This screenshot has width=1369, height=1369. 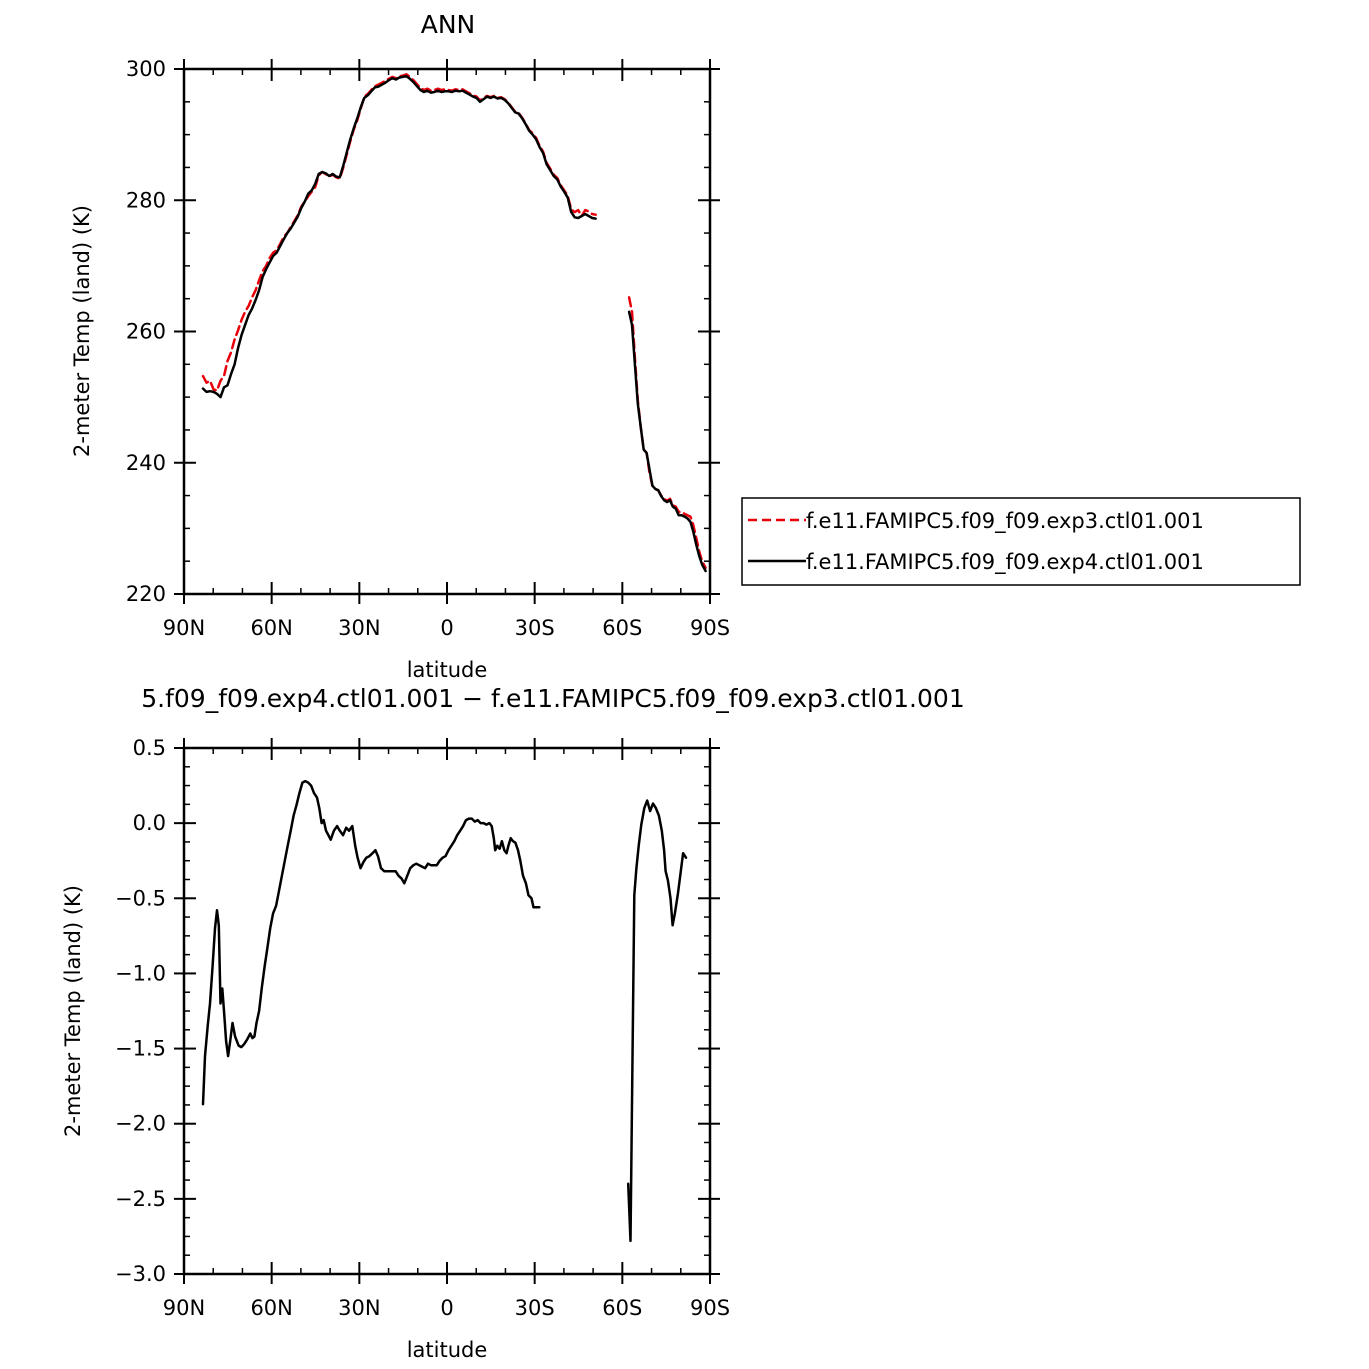 I want to click on top-x-tick-label-4: 30S, so click(x=535, y=628).